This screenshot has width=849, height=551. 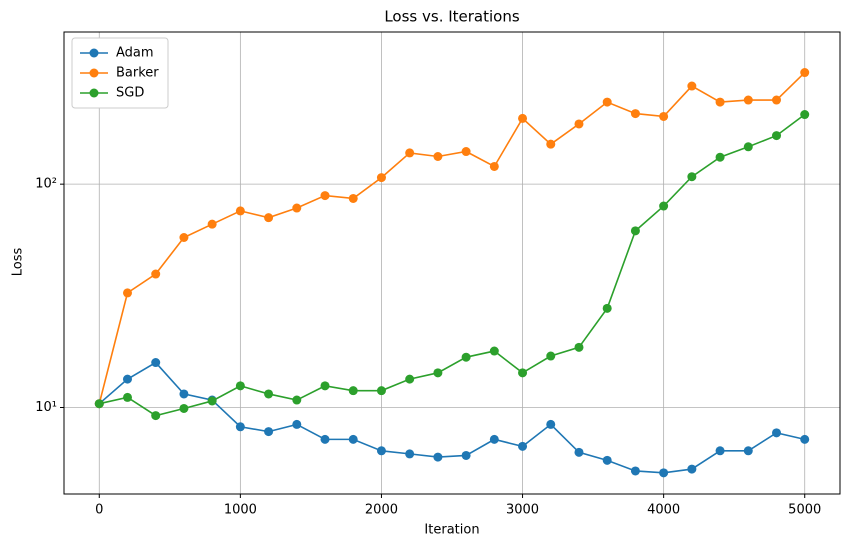 What do you see at coordinates (18, 262) in the screenshot?
I see `y-axis-label: Loss` at bounding box center [18, 262].